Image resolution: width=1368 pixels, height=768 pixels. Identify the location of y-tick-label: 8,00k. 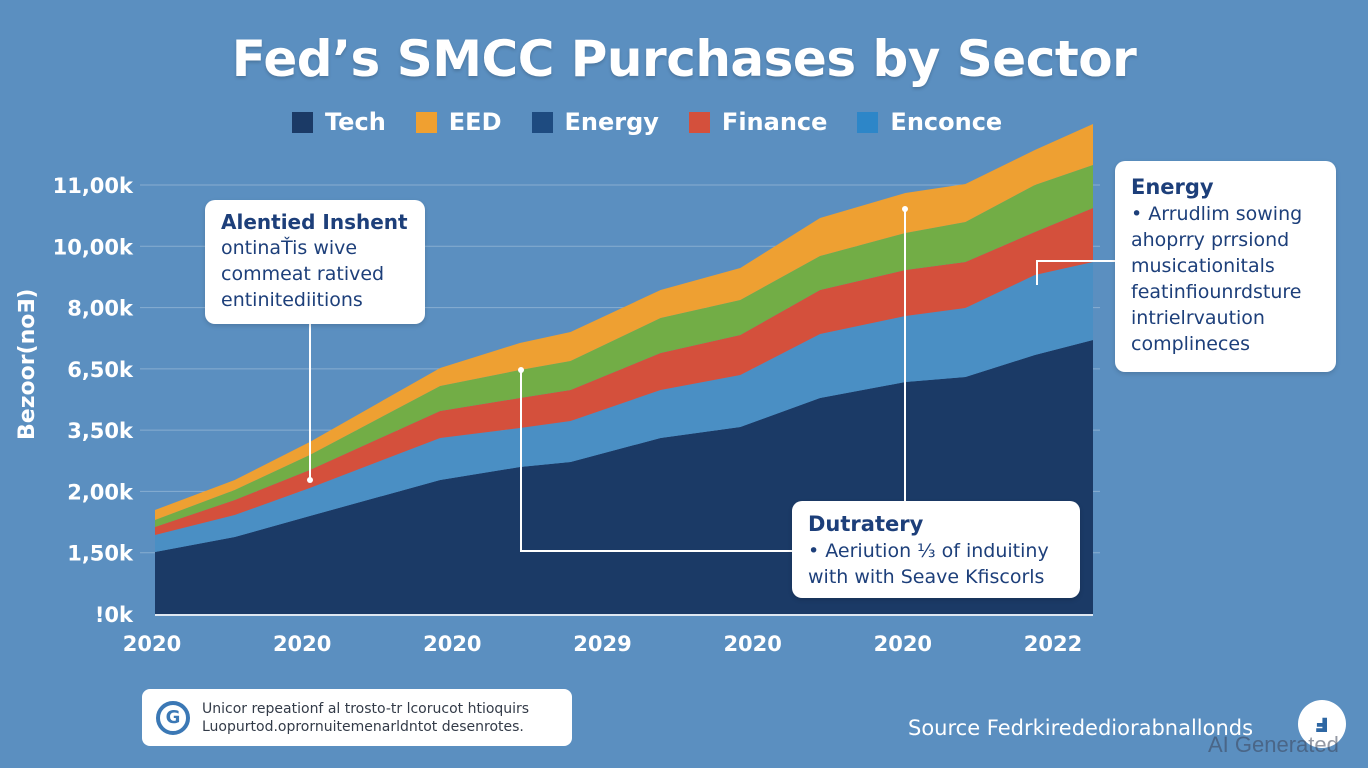
(100, 309).